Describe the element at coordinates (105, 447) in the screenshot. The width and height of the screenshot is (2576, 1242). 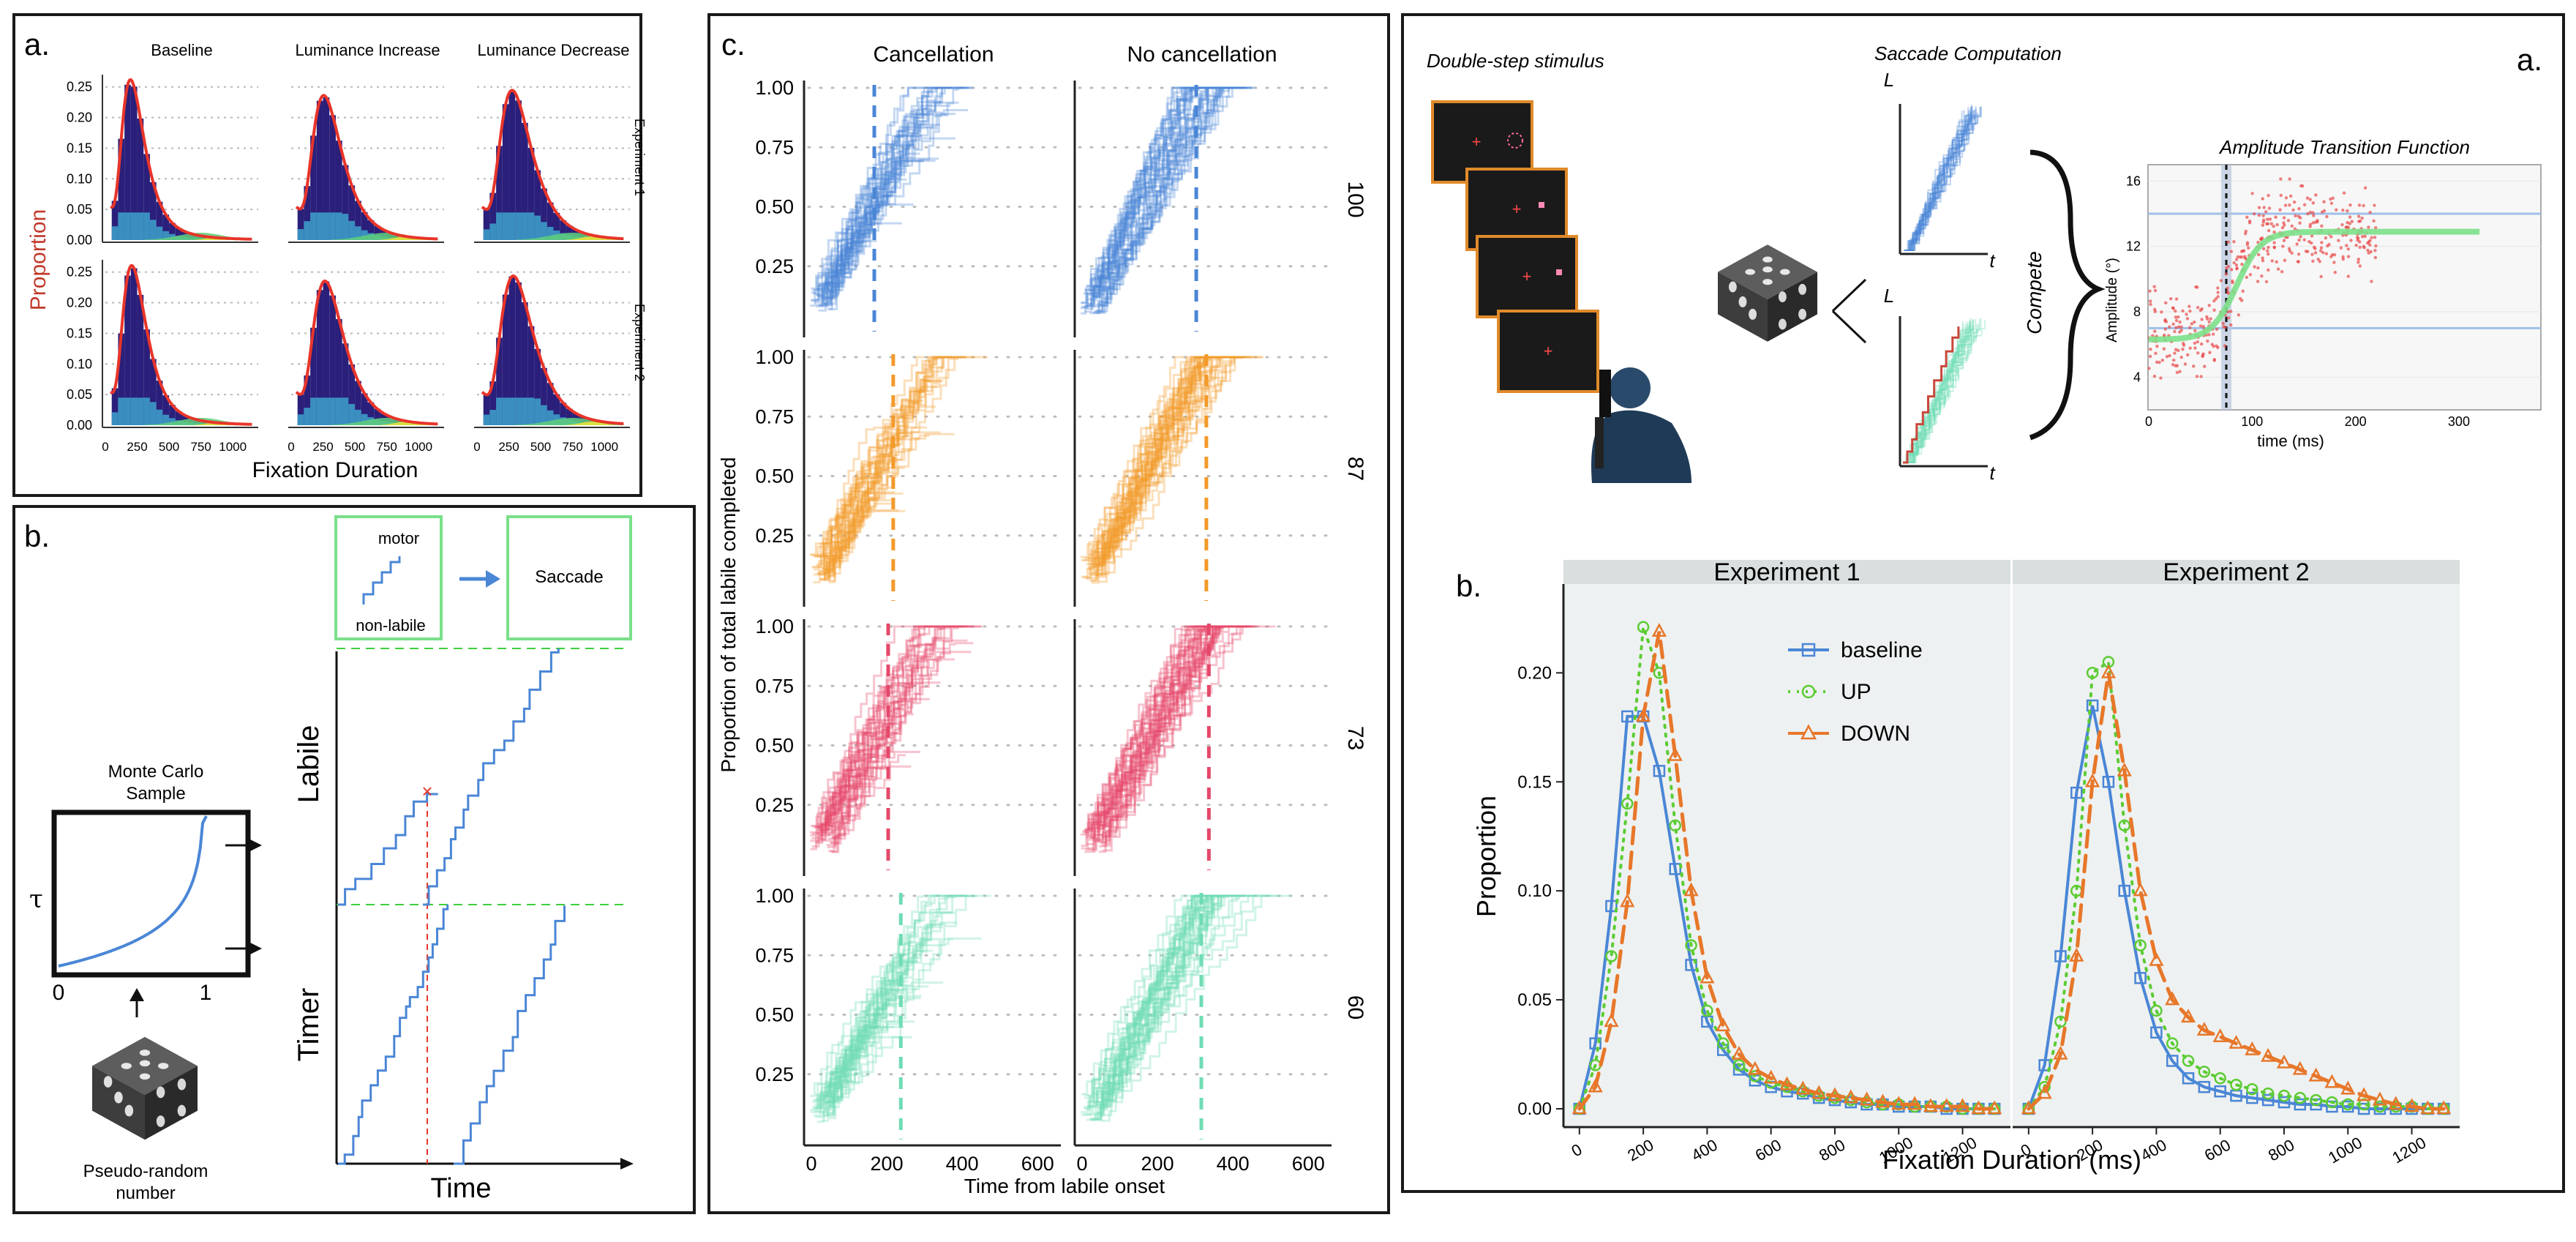
I see `left-a-xtick: 0` at that location.